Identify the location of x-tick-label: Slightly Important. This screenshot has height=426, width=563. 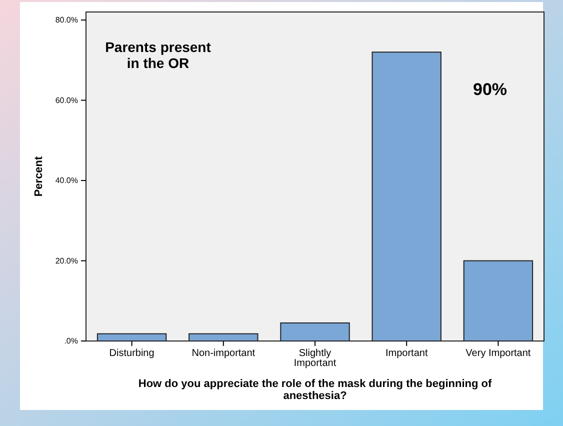
(315, 359).